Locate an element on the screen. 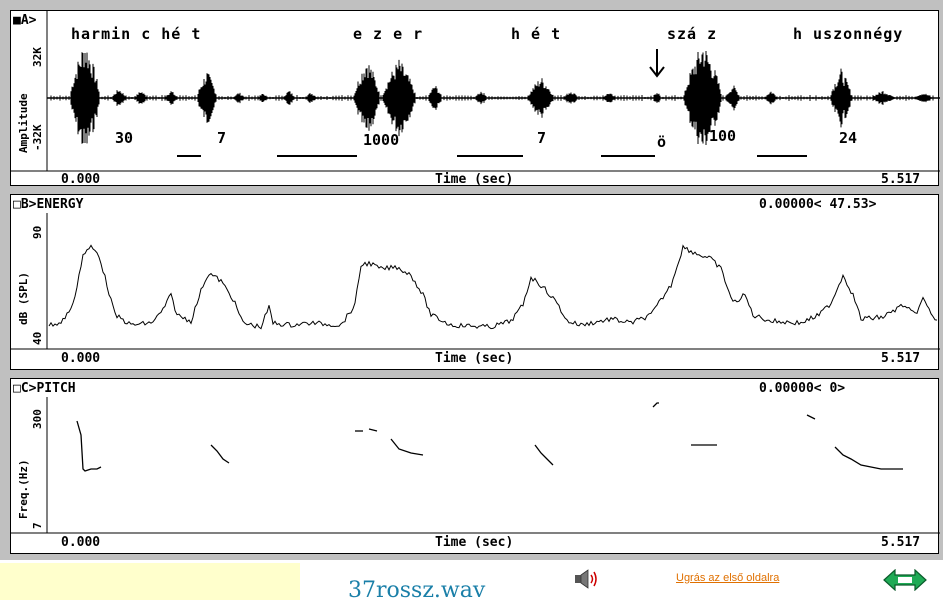  panel-c-ytop: 300 is located at coordinates (37, 419).